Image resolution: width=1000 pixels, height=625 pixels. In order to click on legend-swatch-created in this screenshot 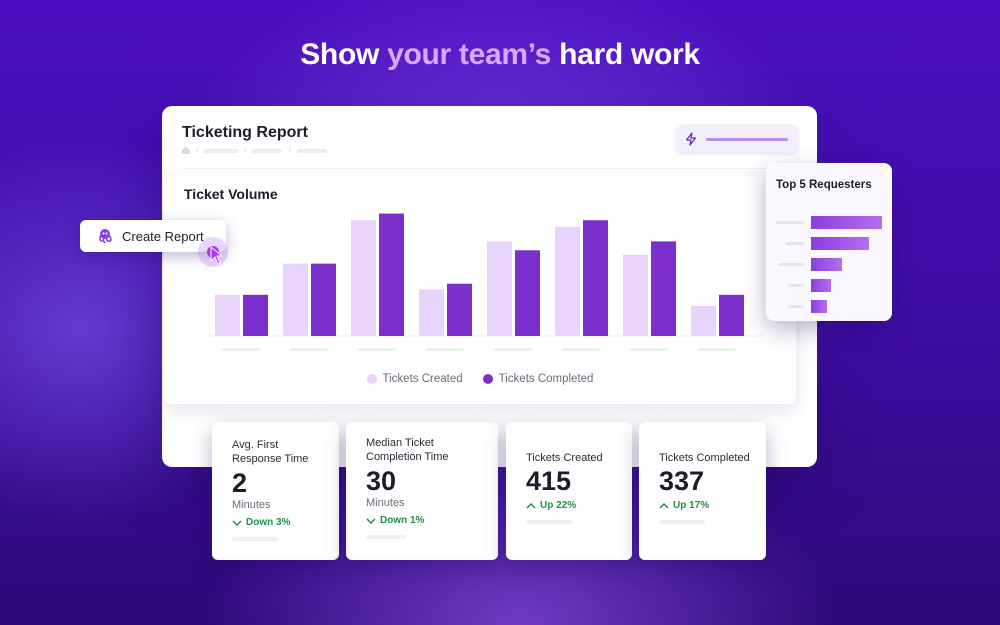, I will do `click(371, 379)`.